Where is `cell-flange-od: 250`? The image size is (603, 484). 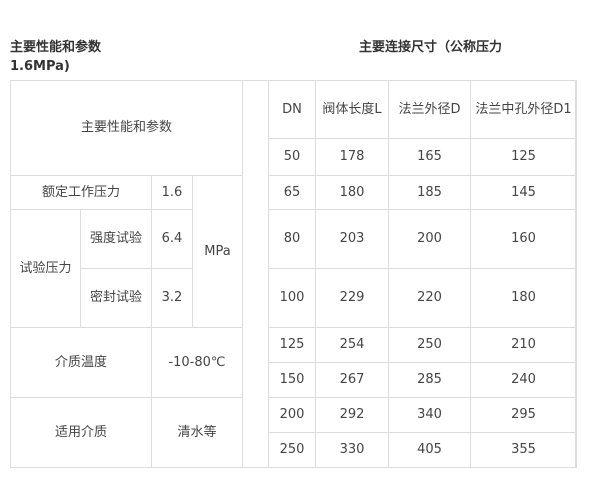
cell-flange-od: 250 is located at coordinates (429, 345).